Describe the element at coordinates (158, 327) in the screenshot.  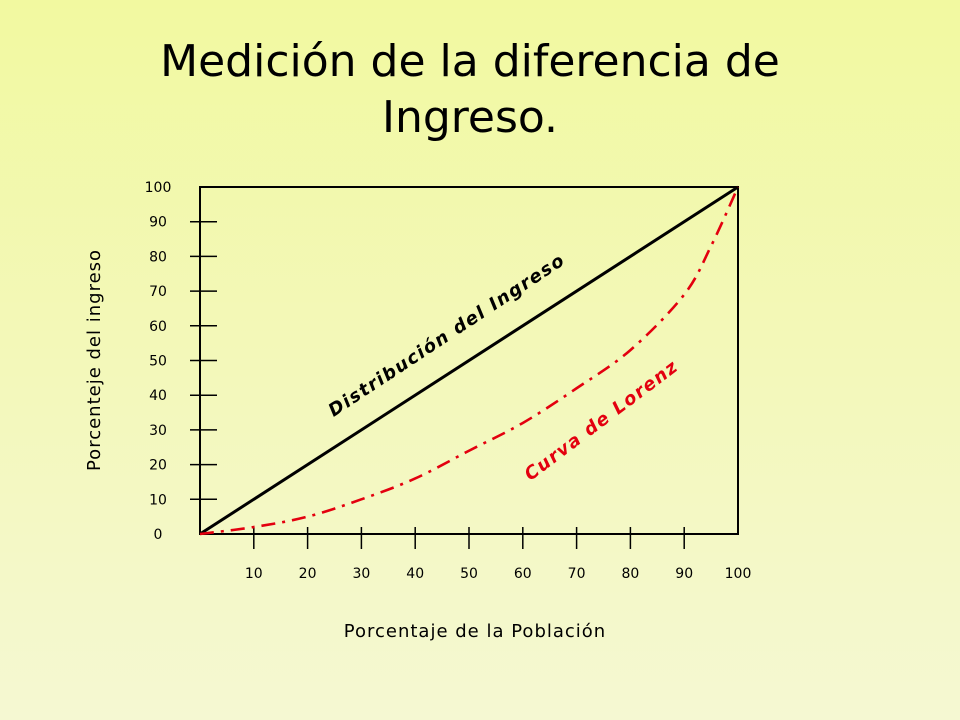
I see `y-tick-label: 60` at that location.